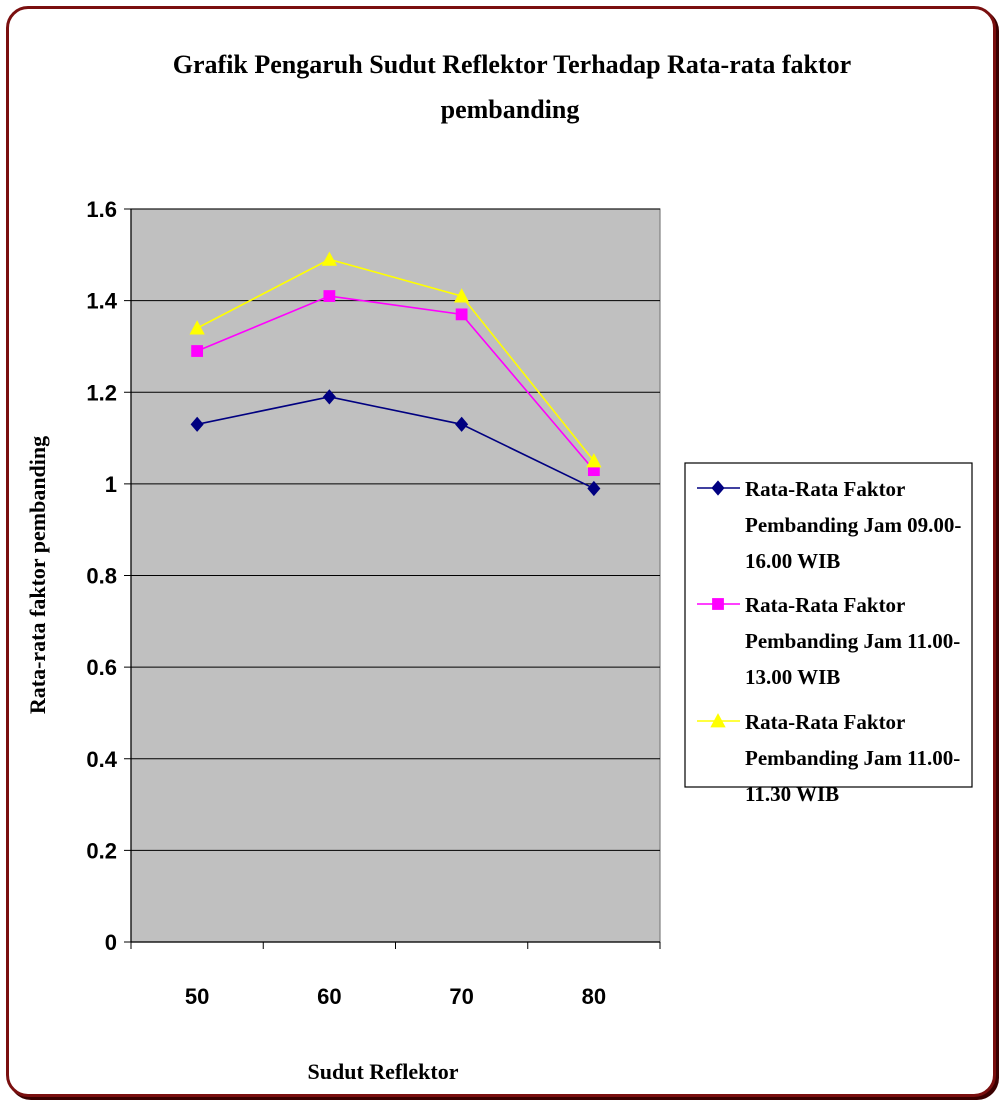 This screenshot has height=1103, width=1002. What do you see at coordinates (101, 576) in the screenshot?
I see `y-tick-label: 0.8` at bounding box center [101, 576].